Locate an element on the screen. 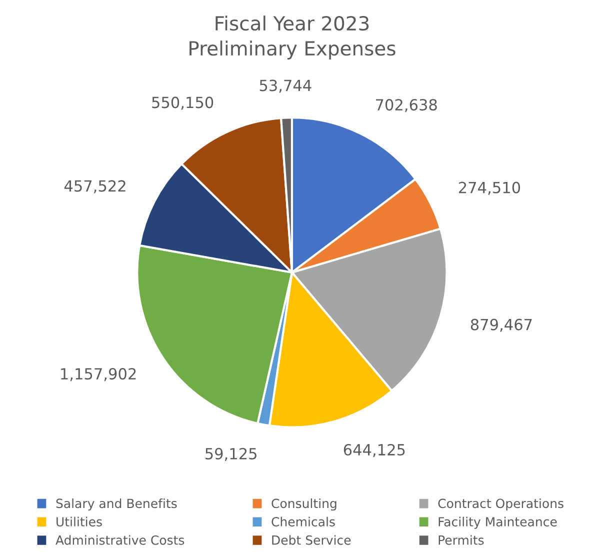 Image resolution: width=602 pixels, height=556 pixels. legend-label: Consulting is located at coordinates (304, 504).